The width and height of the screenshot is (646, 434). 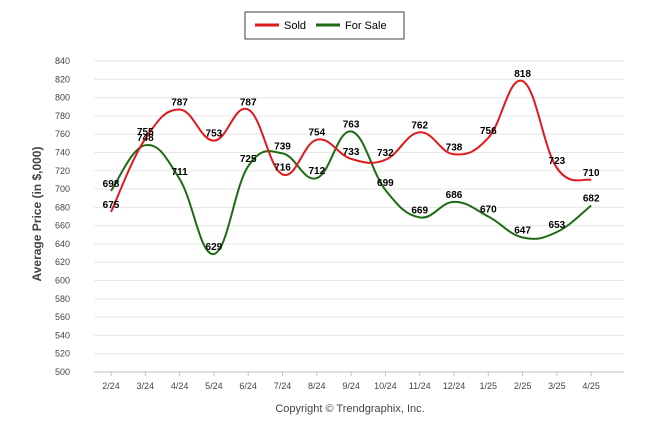 What do you see at coordinates (522, 74) in the screenshot?
I see `data-label-sold: 818` at bounding box center [522, 74].